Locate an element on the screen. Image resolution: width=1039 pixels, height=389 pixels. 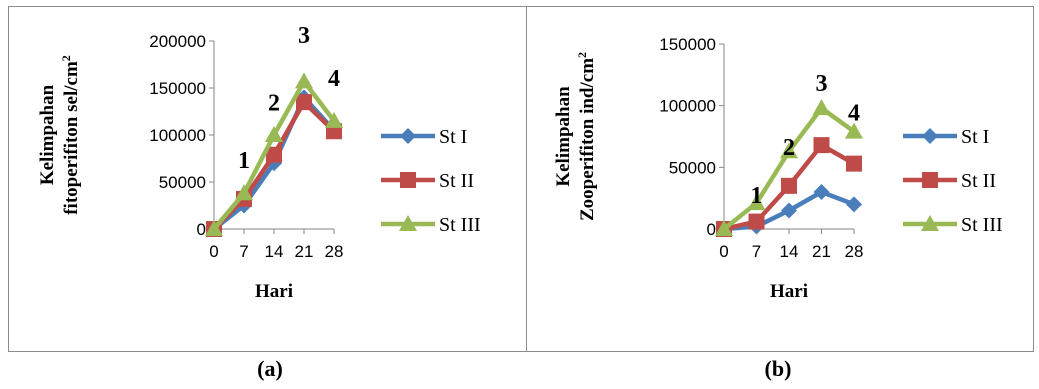
y-axis-label: Kelimpahan fitoperifiton sel/cm2 is located at coordinates (59, 135).